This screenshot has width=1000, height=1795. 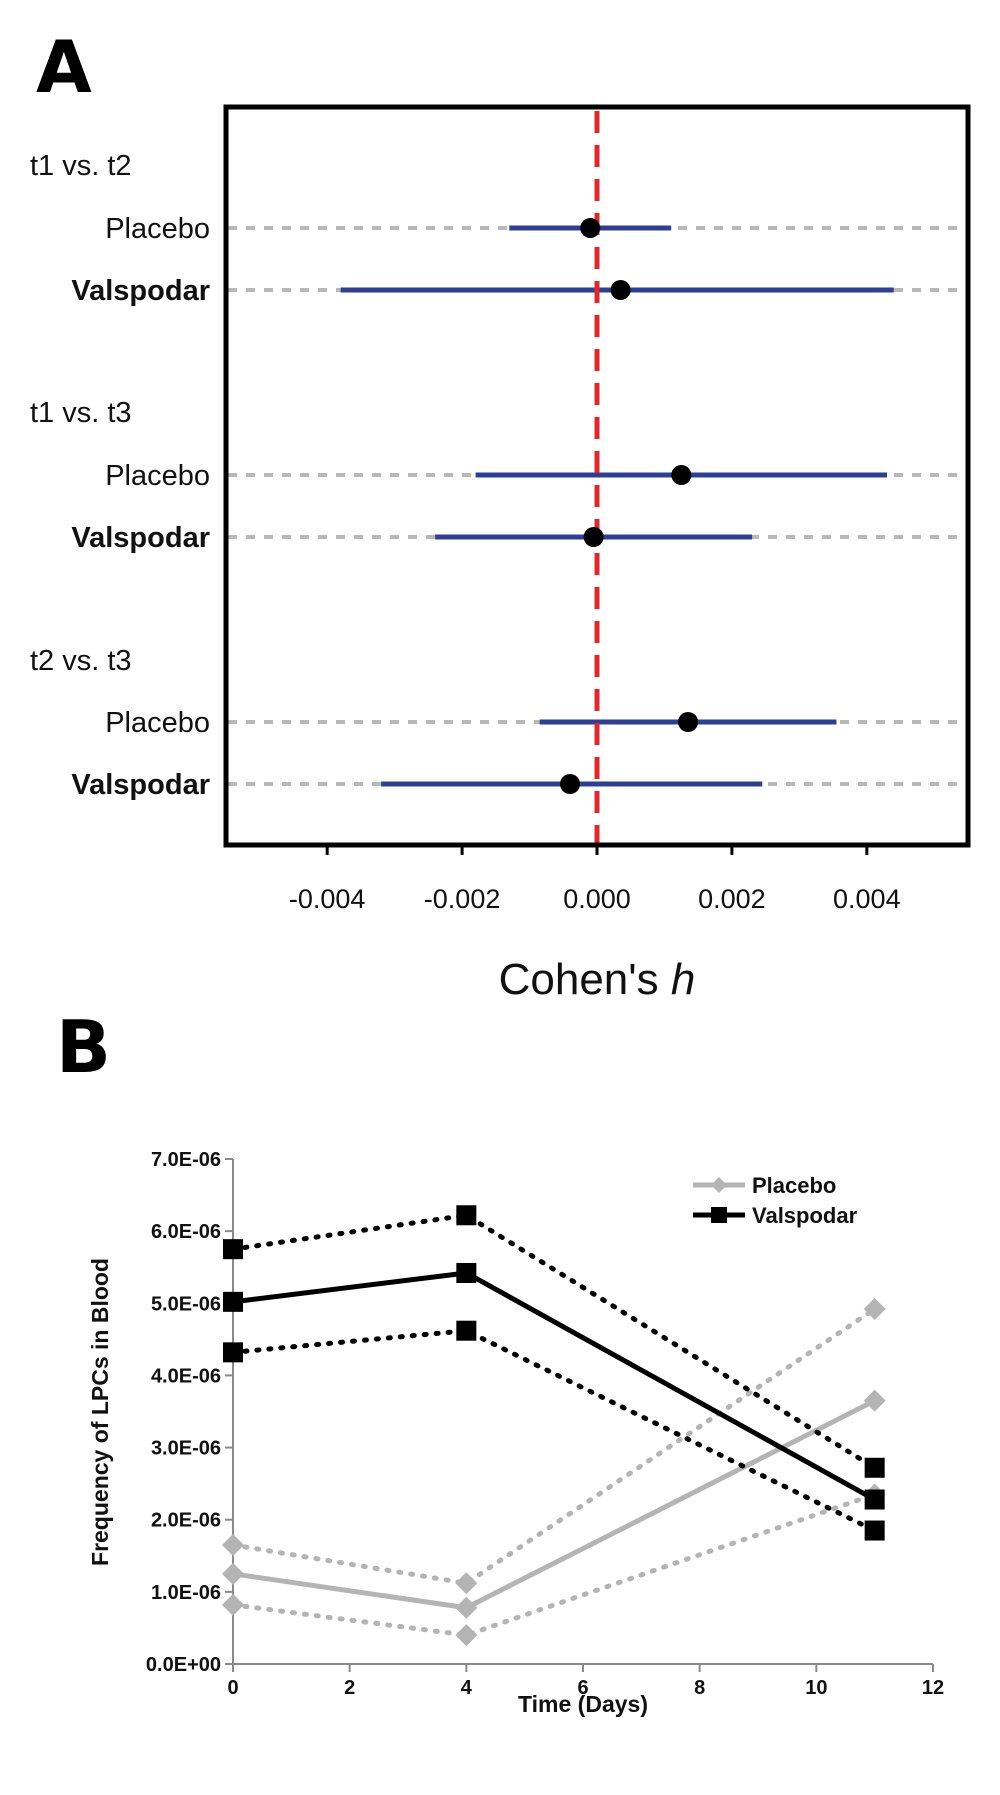 What do you see at coordinates (732, 899) in the screenshot?
I see `x-tick-label: 0.002` at bounding box center [732, 899].